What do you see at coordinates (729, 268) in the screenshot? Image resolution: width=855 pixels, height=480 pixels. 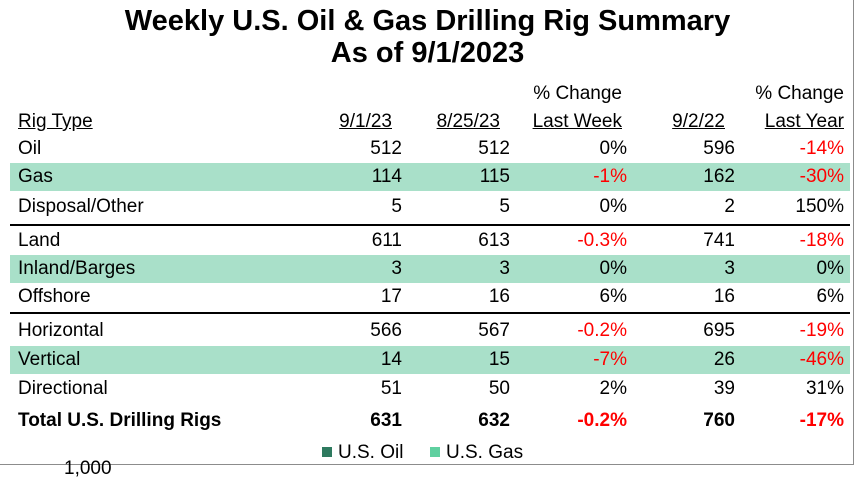 I see `cell-last-year: 3` at bounding box center [729, 268].